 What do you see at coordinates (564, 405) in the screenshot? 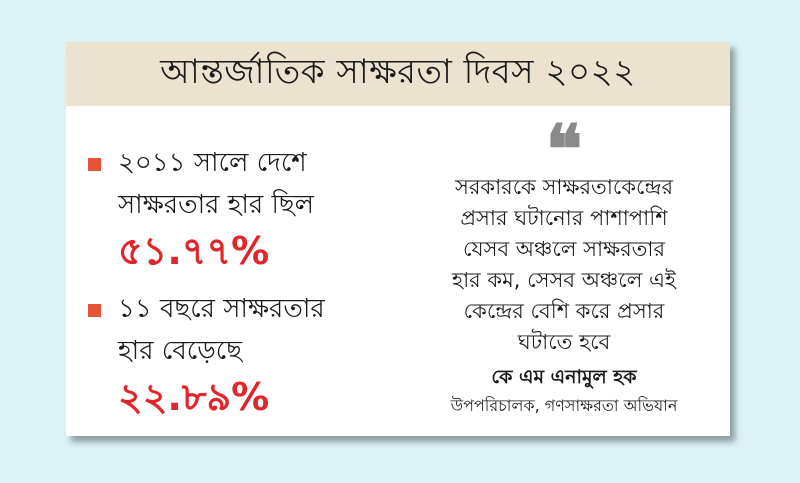
I see `quote-author-title: উপপরিচালক, গণসাক্ষরতা অভিযান` at bounding box center [564, 405].